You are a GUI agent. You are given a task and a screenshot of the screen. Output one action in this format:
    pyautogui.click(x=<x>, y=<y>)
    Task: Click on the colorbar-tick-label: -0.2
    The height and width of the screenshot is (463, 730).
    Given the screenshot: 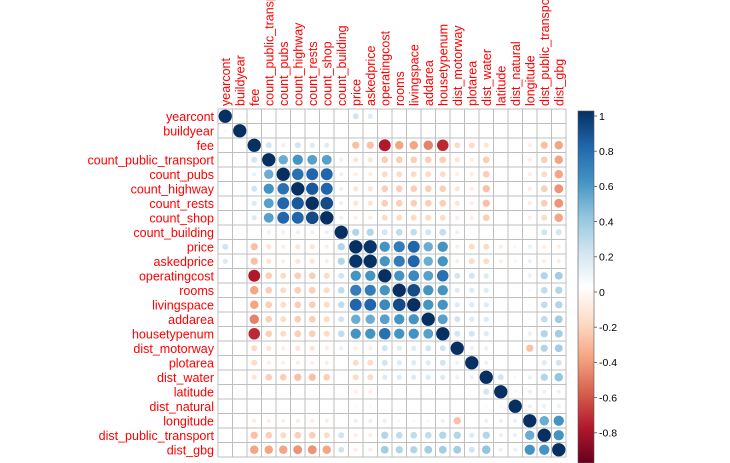 What is the action you would take?
    pyautogui.click(x=608, y=328)
    